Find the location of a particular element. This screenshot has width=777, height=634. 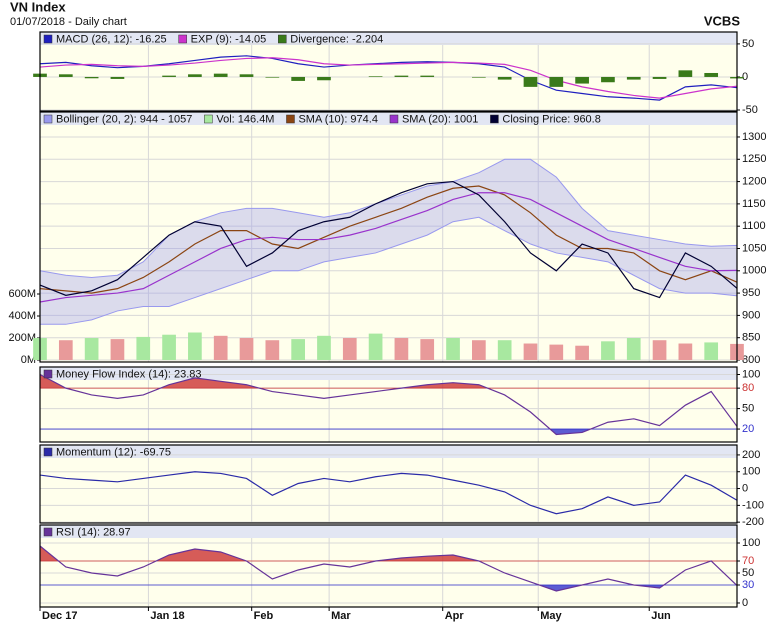

y2-tick-label: 0M is located at coordinates (28, 360).